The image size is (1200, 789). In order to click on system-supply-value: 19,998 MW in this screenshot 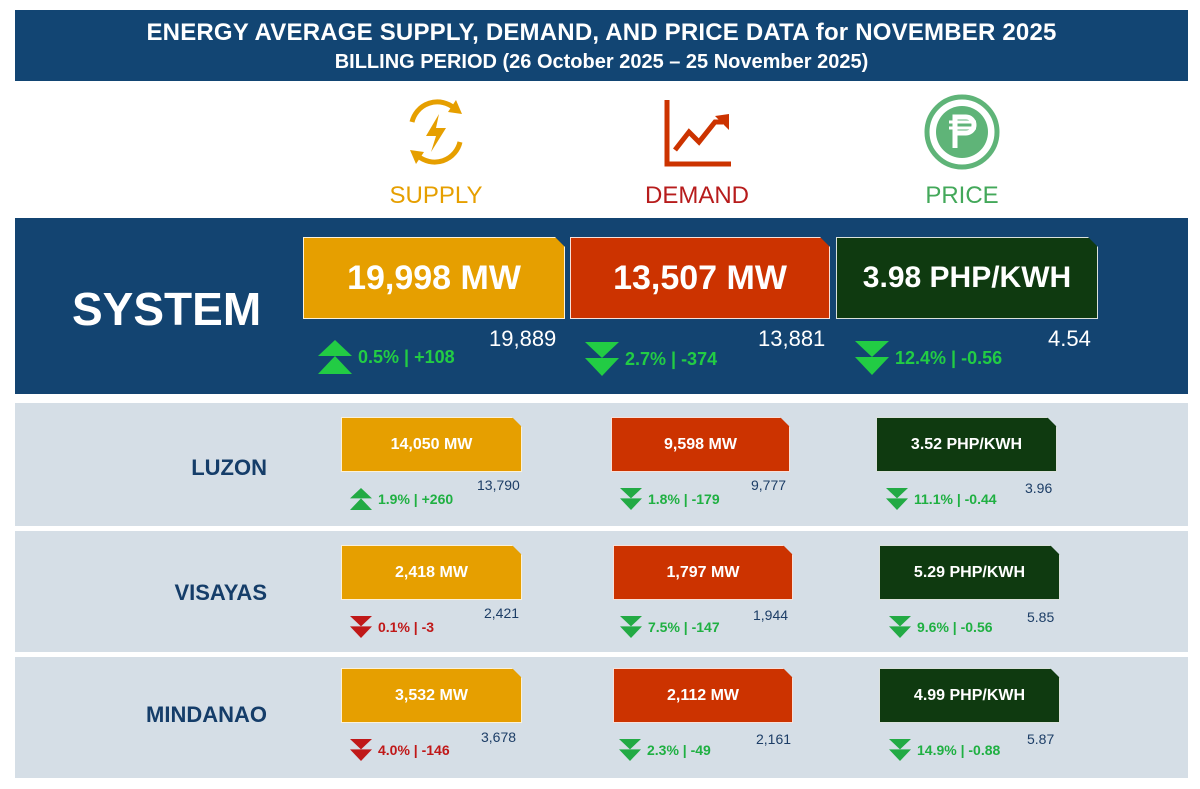, I will do `click(434, 278)`.